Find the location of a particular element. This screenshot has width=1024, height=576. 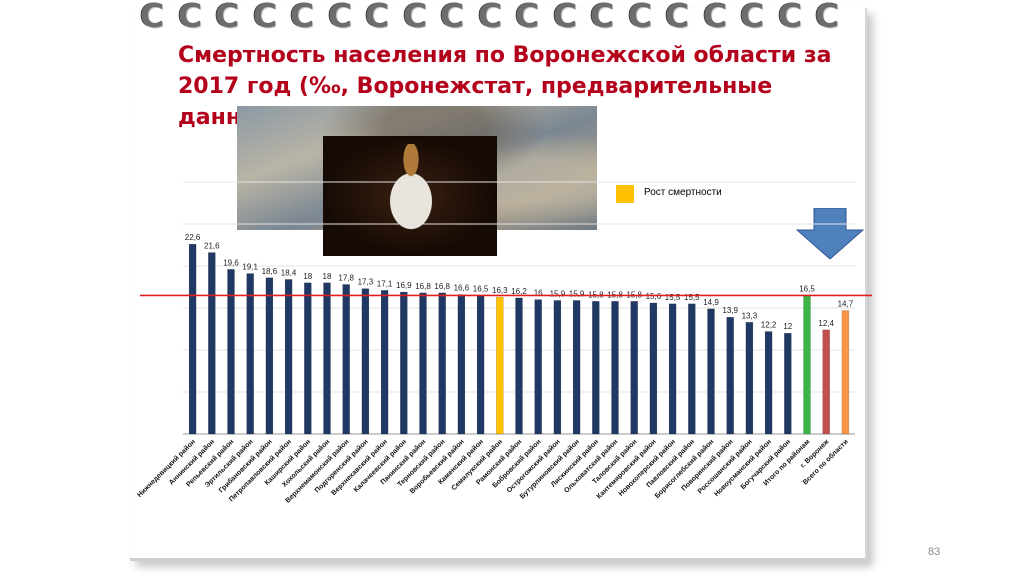

legend-swatch is located at coordinates (625, 194).